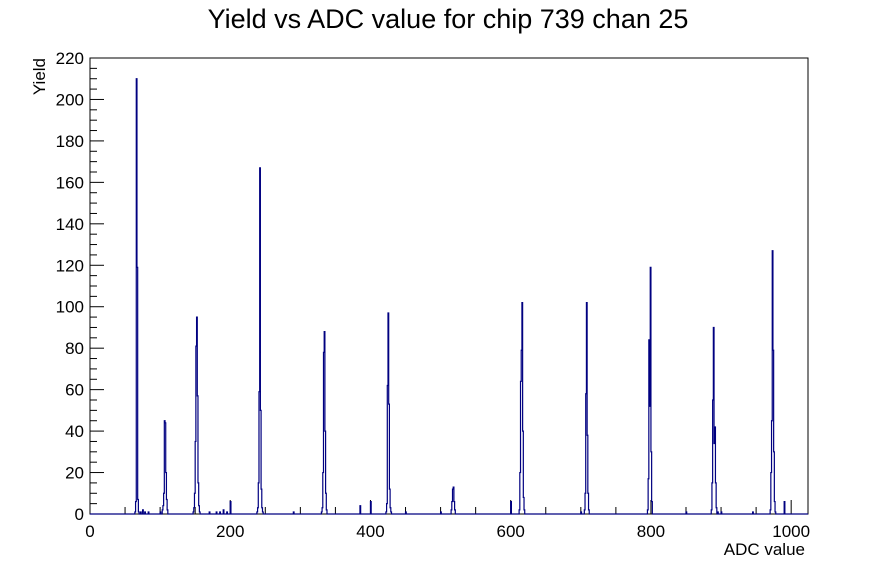  Describe the element at coordinates (230, 531) in the screenshot. I see `x-tick-label: 200` at that location.